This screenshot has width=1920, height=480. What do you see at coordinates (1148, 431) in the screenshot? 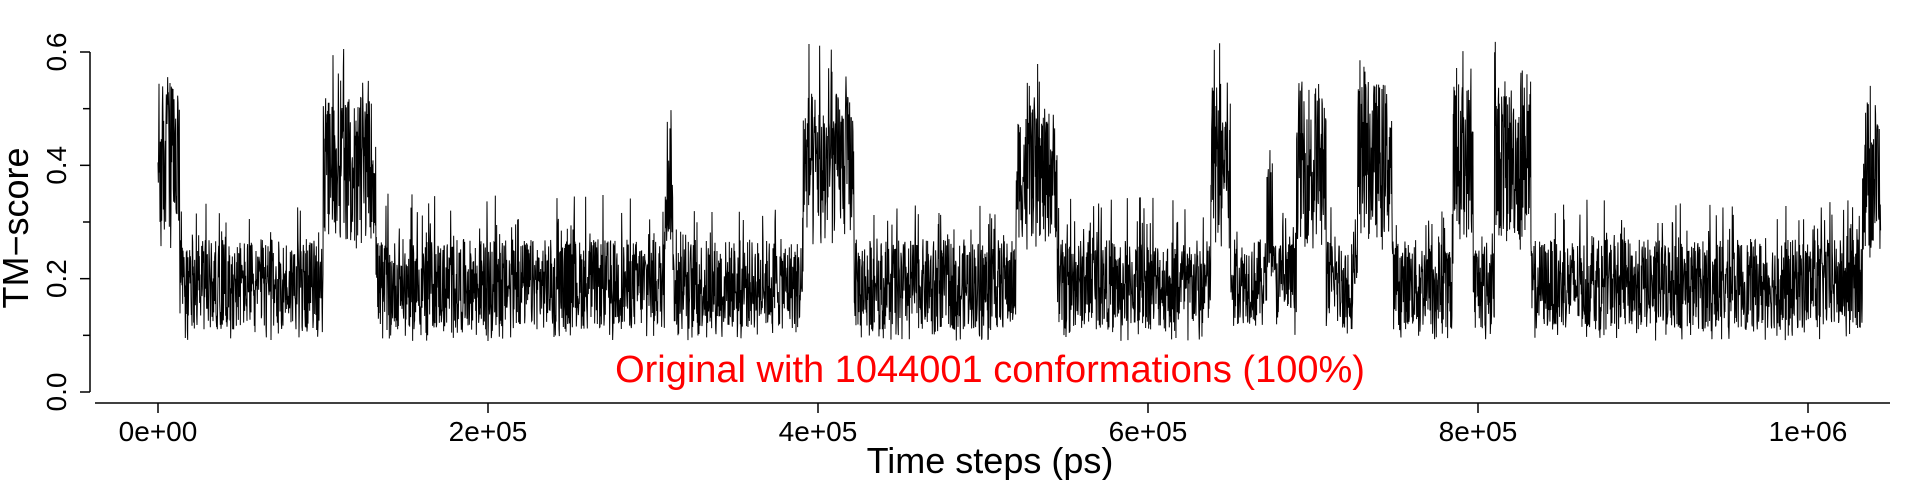
I see `x-tick-label: 6e+05` at bounding box center [1148, 431].